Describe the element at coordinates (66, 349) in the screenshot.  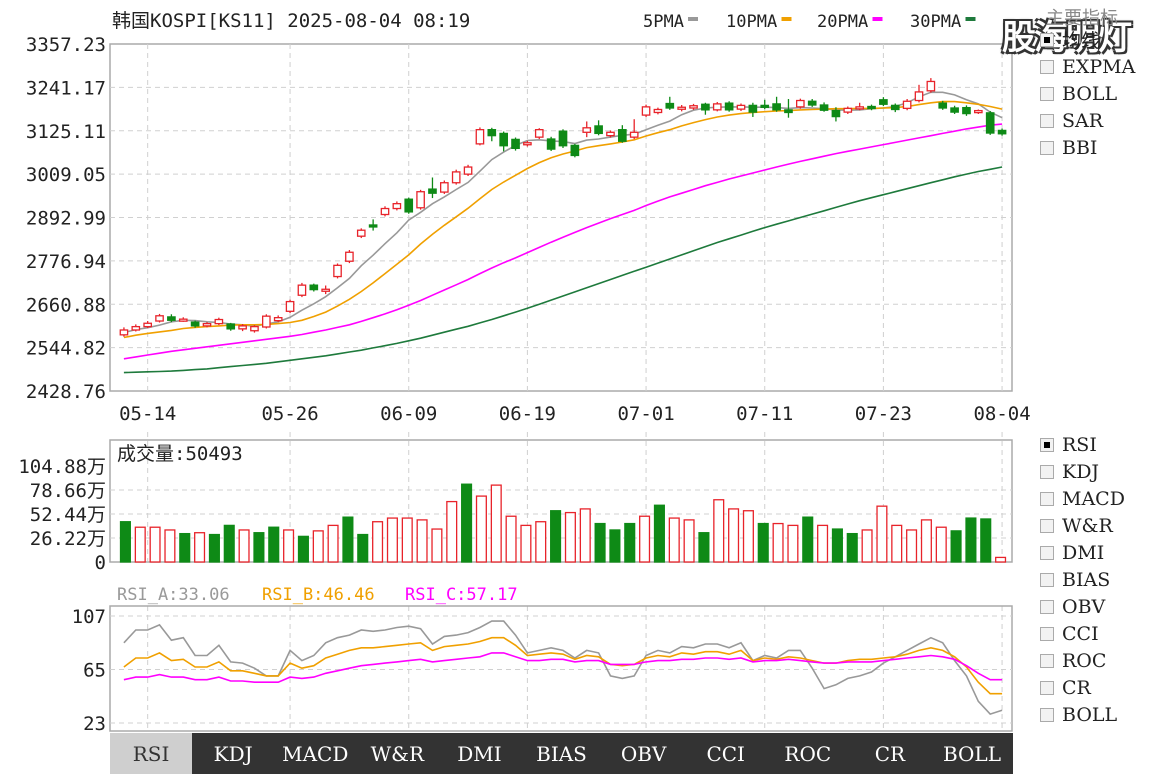
I see `price-tick-label: 2544.82` at that location.